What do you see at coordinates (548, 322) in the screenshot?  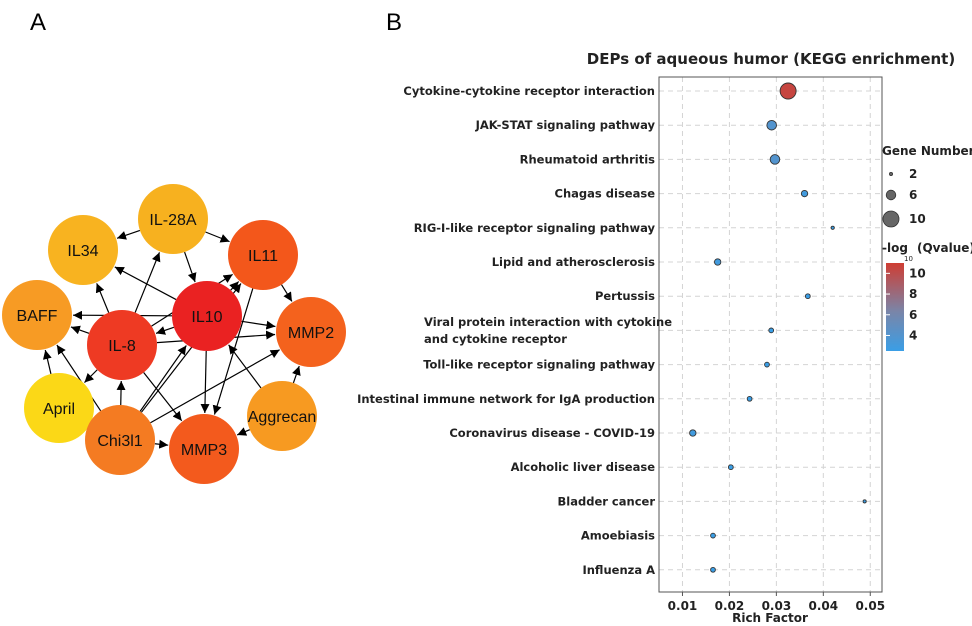 I see `category-label-line-0: Viral protein interaction with cytokine` at bounding box center [548, 322].